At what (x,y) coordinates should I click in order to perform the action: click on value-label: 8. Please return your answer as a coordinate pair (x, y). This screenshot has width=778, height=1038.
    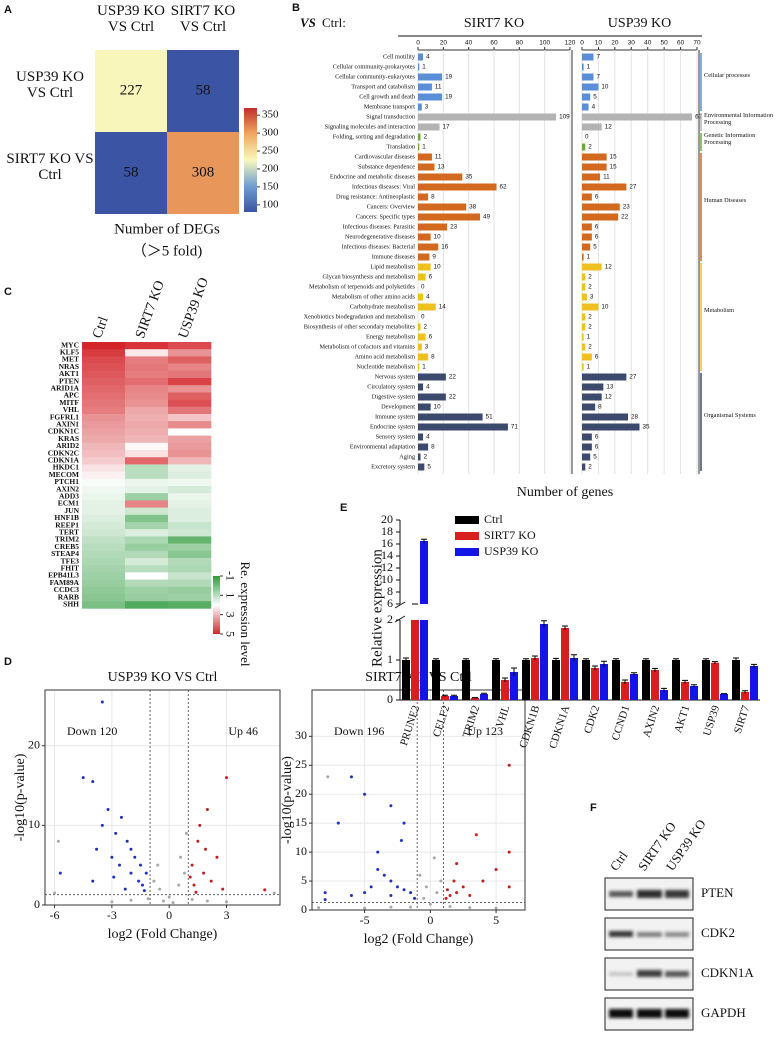
    Looking at the image, I should click on (433, 357).